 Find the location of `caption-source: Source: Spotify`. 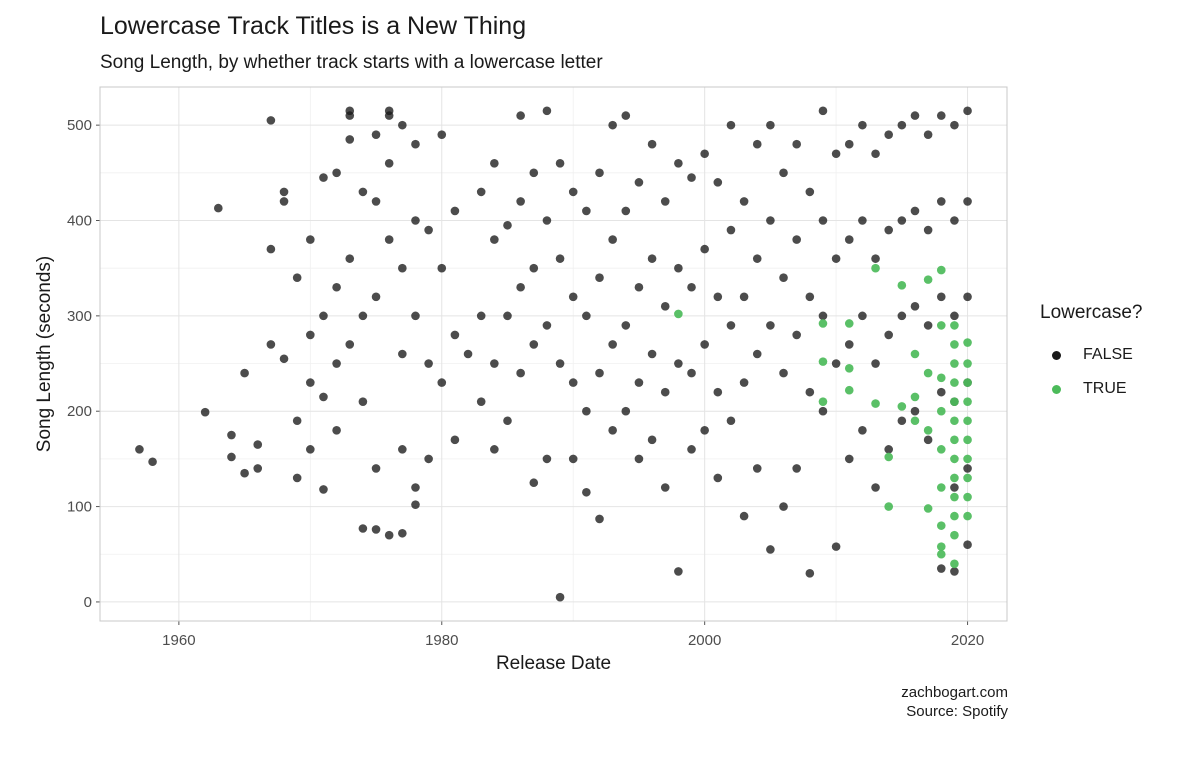

caption-source: Source: Spotify is located at coordinates (957, 711).